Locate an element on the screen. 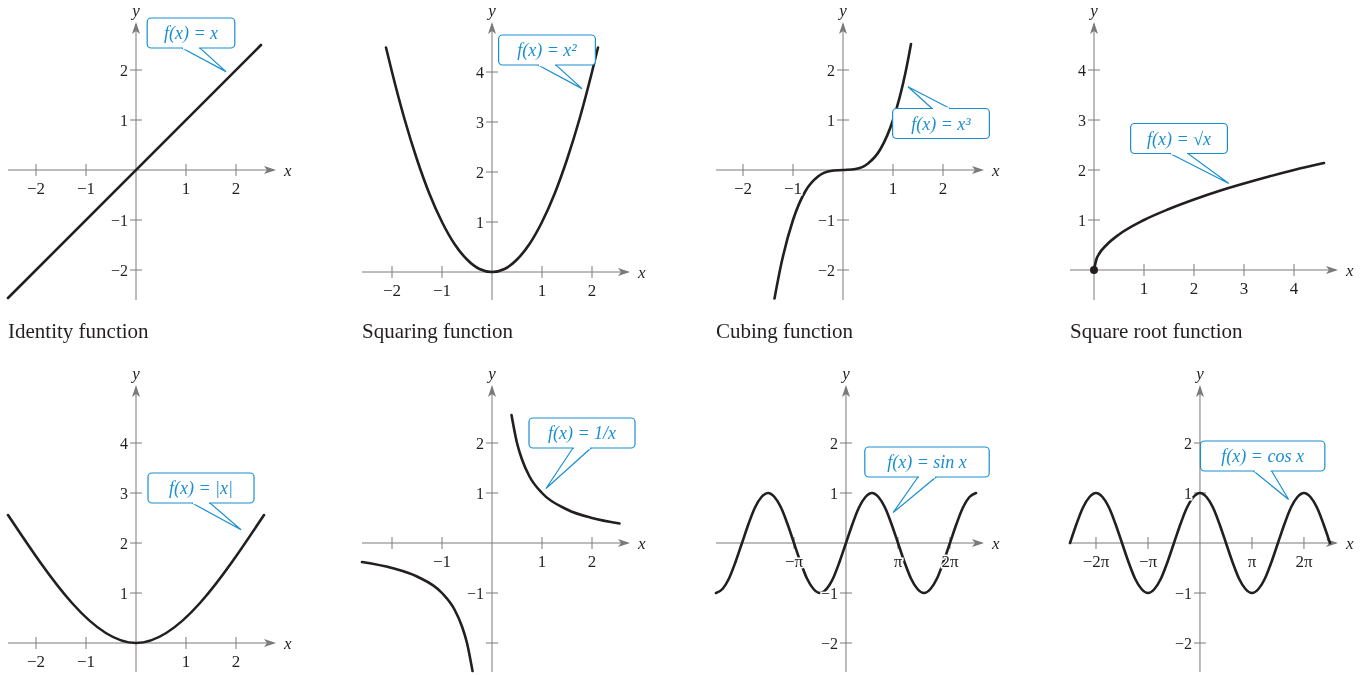  annotation: f(x) = sin x is located at coordinates (927, 462).